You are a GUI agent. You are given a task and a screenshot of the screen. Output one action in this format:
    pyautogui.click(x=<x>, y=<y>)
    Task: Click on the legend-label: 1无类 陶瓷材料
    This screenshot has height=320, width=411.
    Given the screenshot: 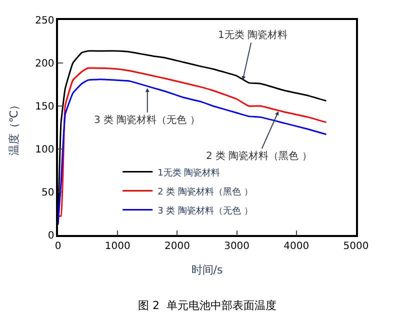 What is the action you would take?
    pyautogui.click(x=189, y=172)
    